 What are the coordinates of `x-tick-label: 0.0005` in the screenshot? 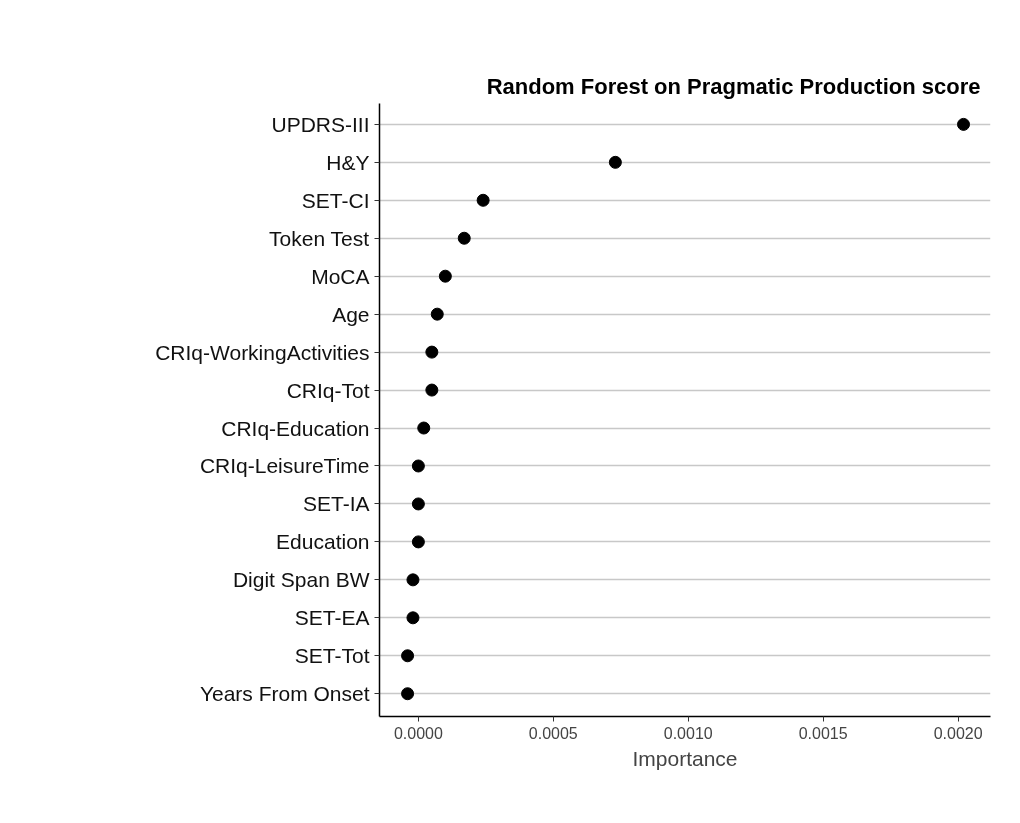 It's located at (553, 733).